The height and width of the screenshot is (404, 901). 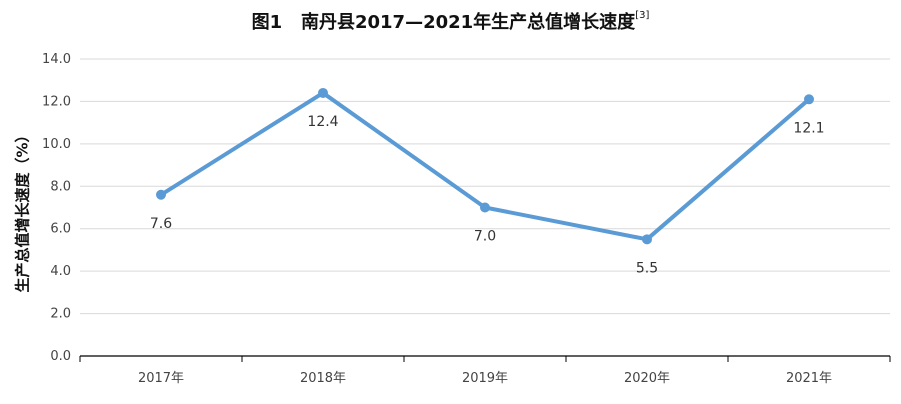 What do you see at coordinates (485, 378) in the screenshot?
I see `x-tick-label: 2019年` at bounding box center [485, 378].